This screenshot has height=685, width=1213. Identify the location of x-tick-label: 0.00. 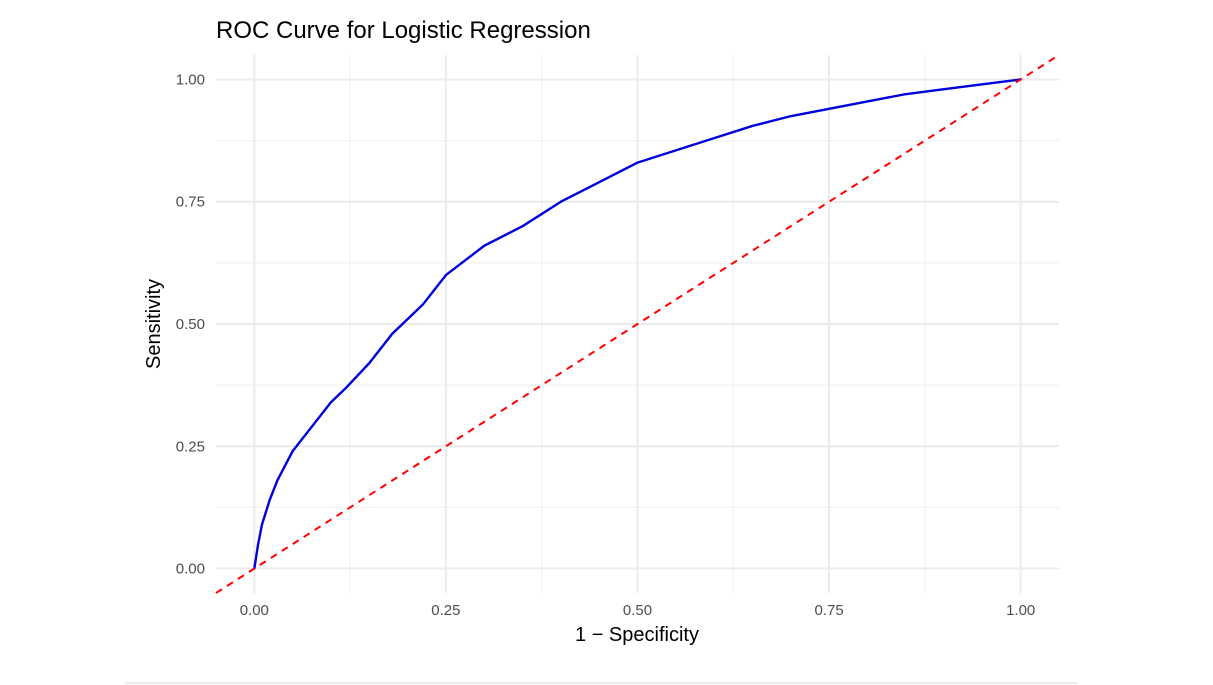
(254, 610).